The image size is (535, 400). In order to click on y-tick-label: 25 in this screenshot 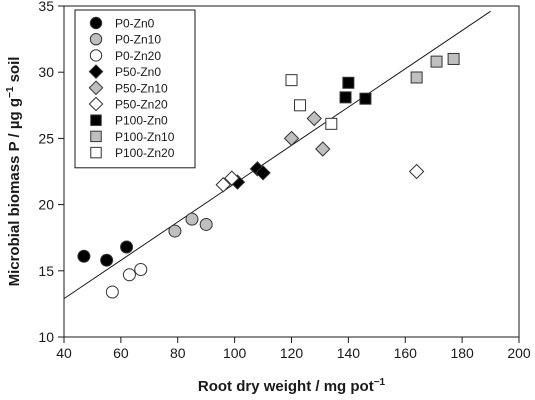, I will do `click(46, 138)`.